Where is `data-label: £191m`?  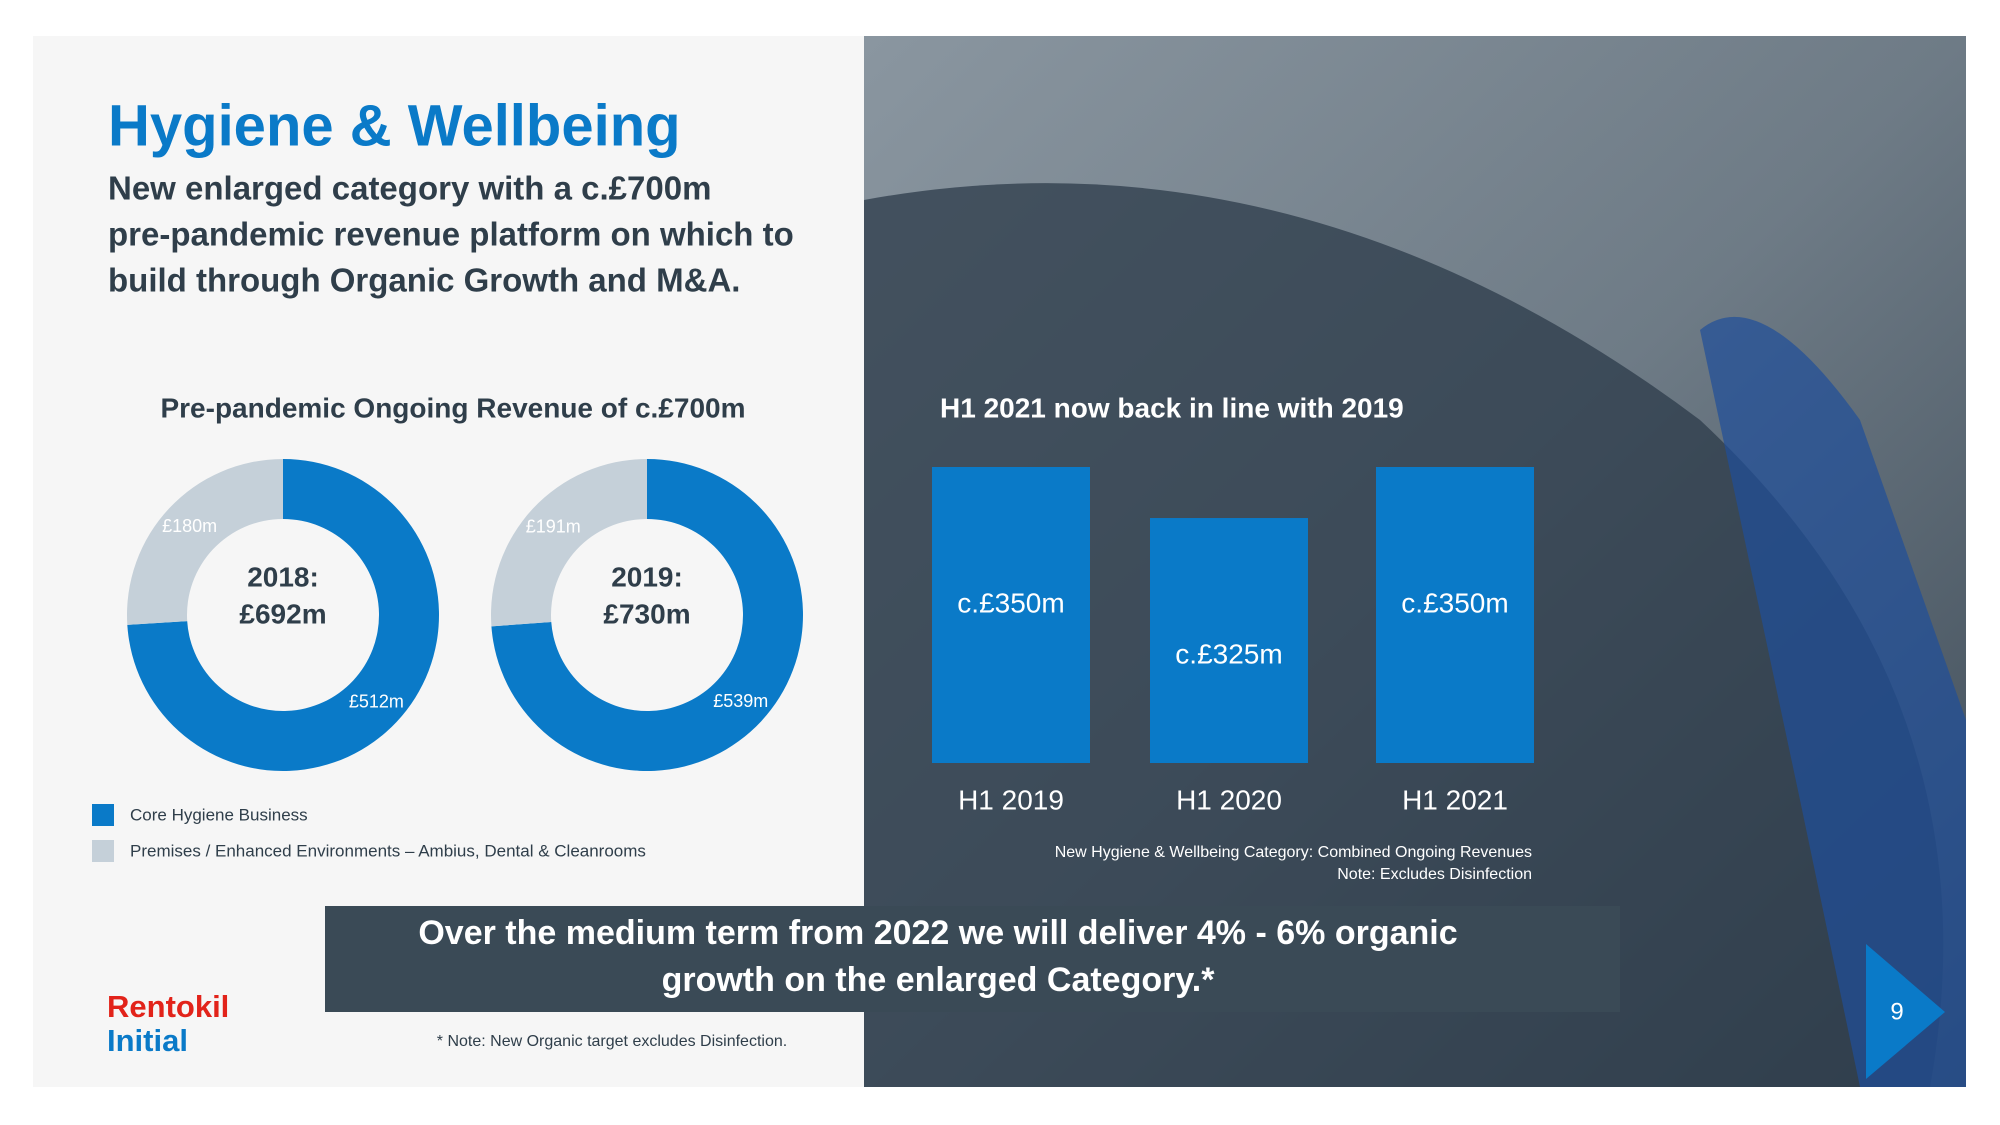
data-label: £191m is located at coordinates (553, 527).